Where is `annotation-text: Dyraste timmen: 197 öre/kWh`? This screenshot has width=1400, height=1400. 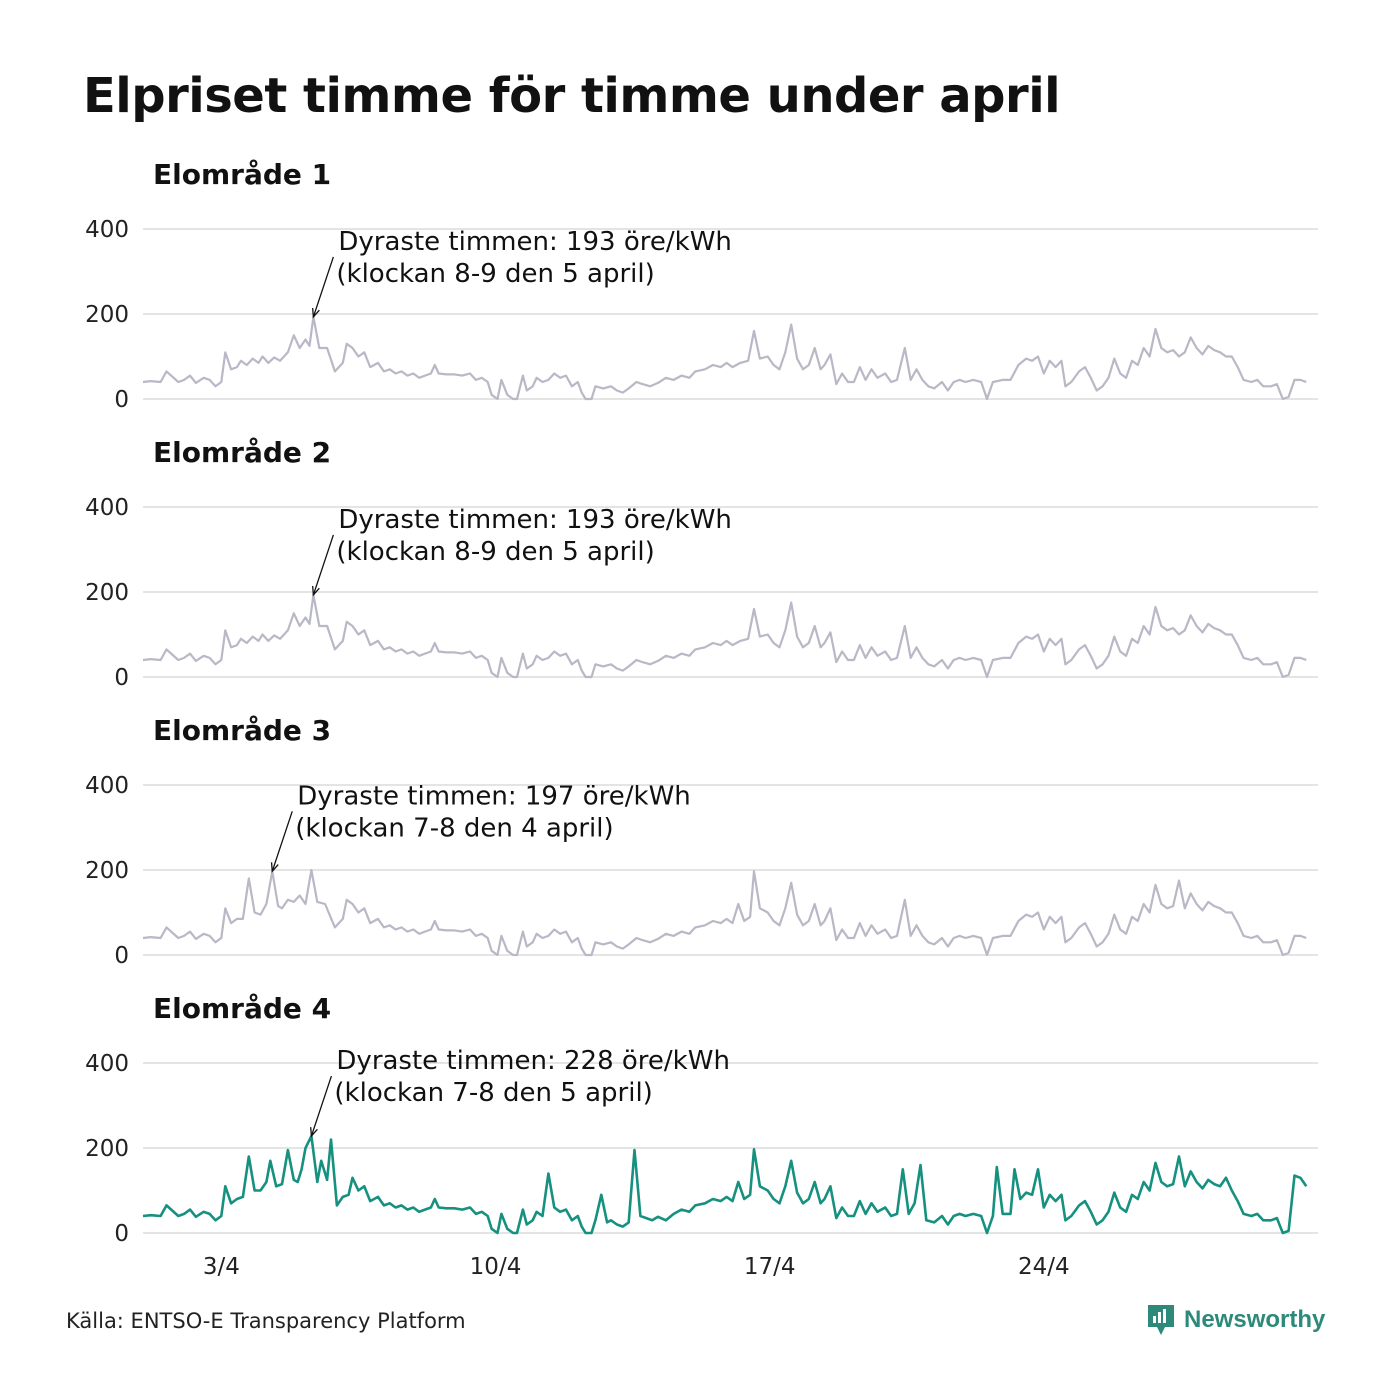
annotation-text: Dyraste timmen: 197 öre/kWh is located at coordinates (494, 796).